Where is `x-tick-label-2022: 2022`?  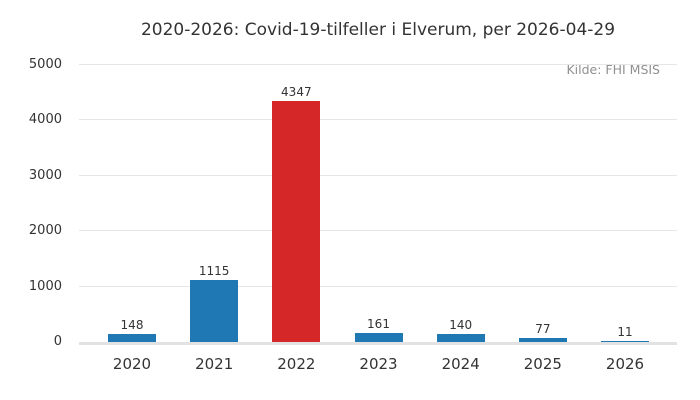
x-tick-label-2022: 2022 is located at coordinates (296, 364).